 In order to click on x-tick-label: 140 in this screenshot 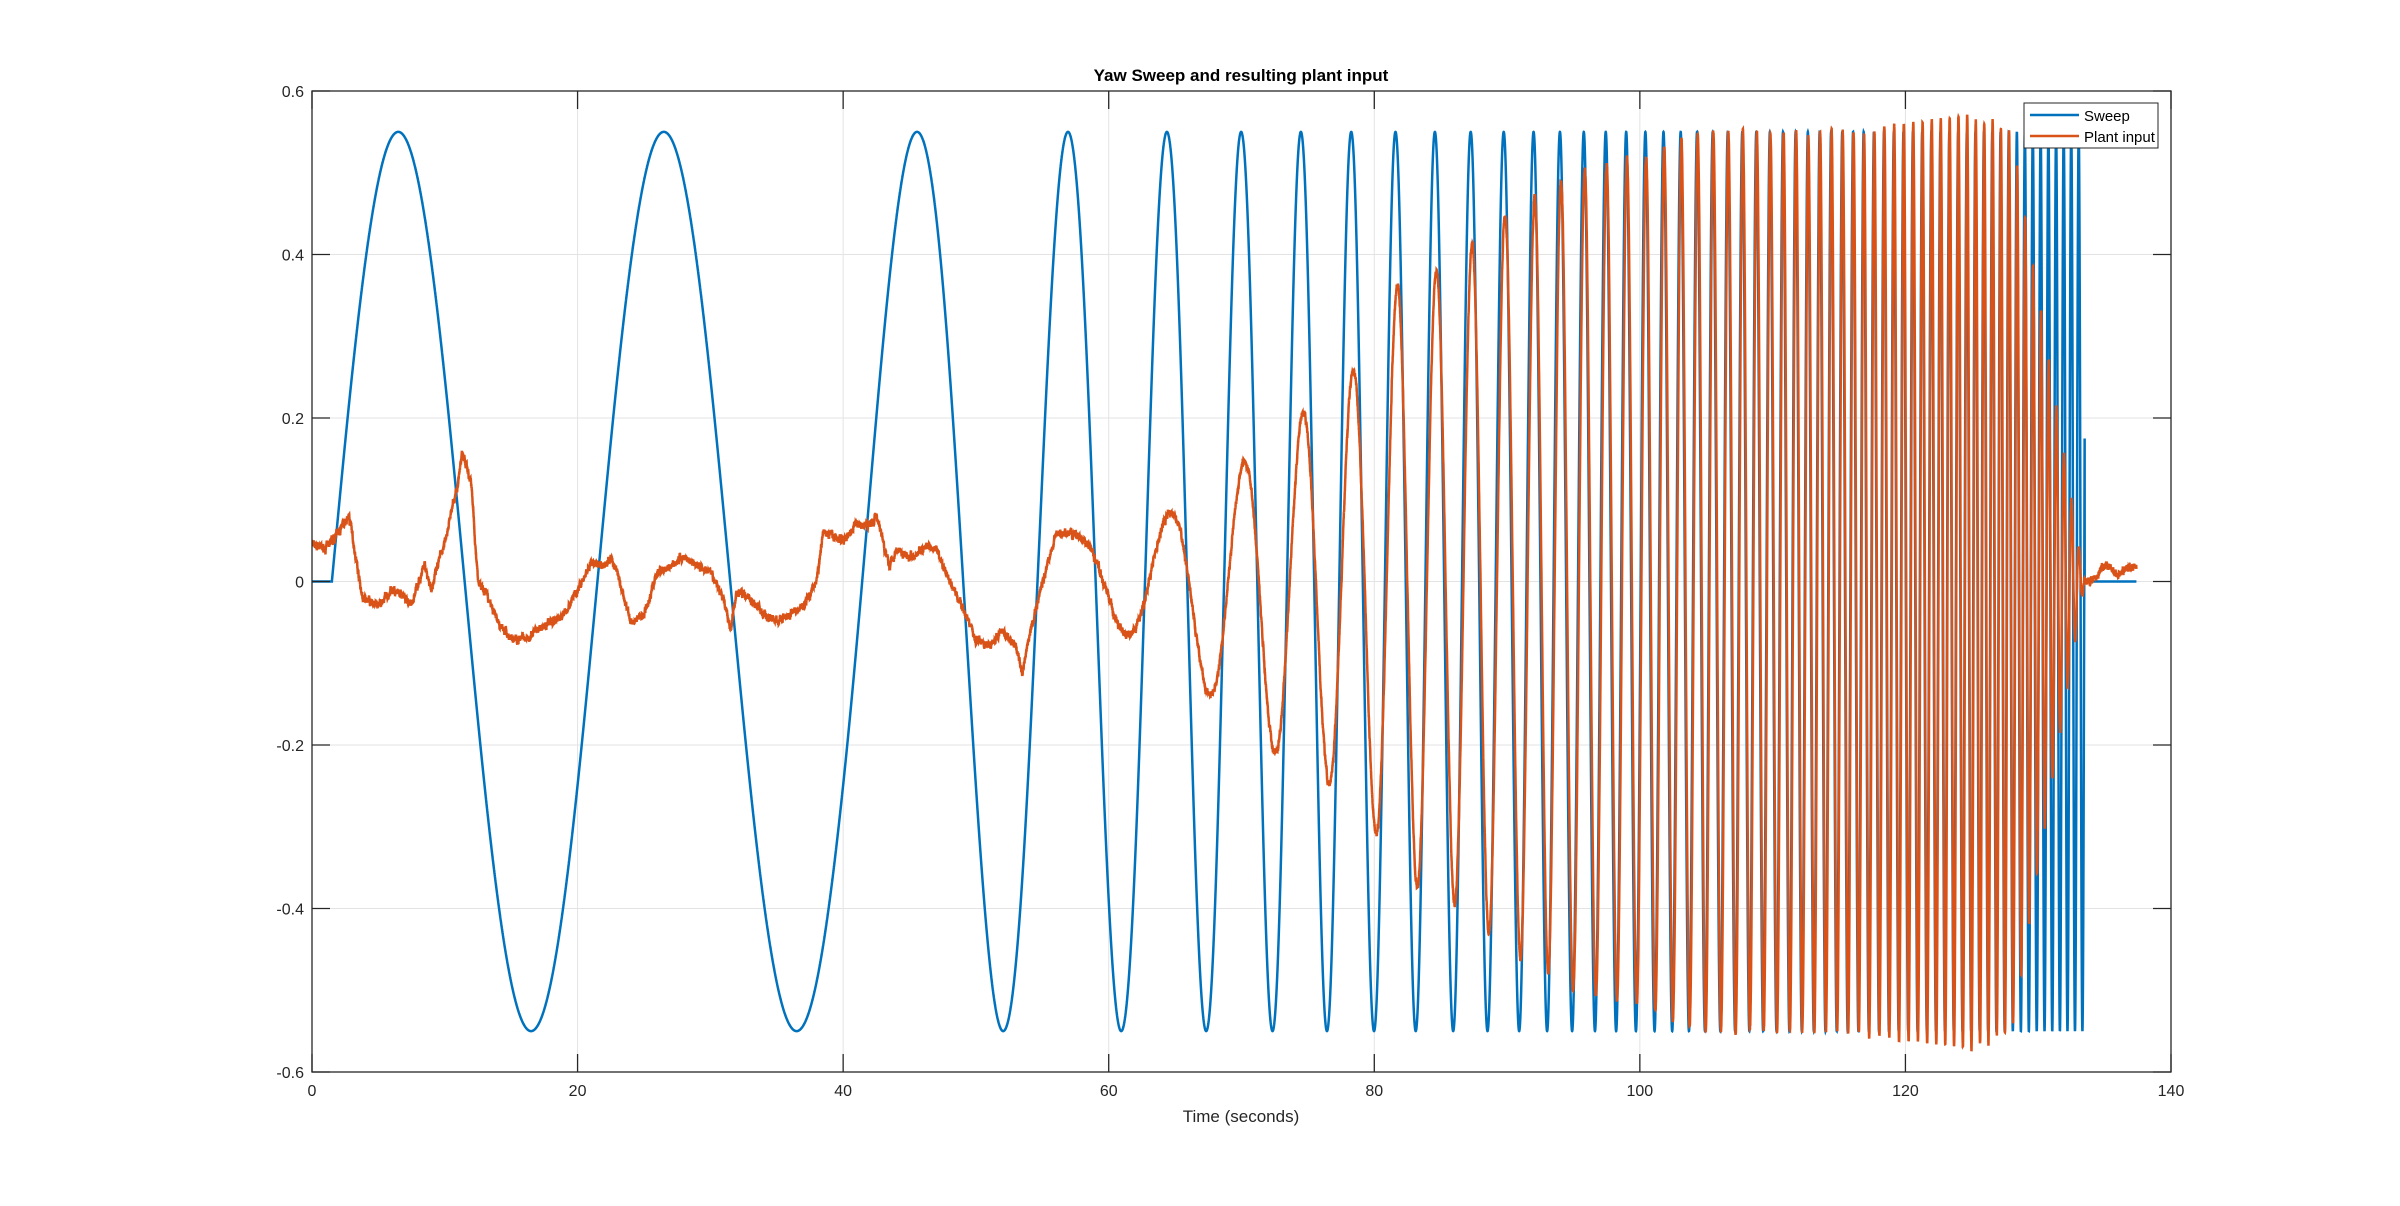, I will do `click(2171, 1091)`.